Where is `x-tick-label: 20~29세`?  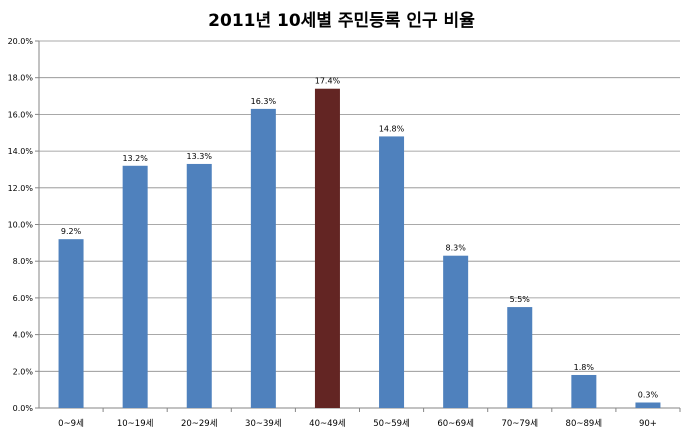 x-tick-label: 20~29세 is located at coordinates (199, 424).